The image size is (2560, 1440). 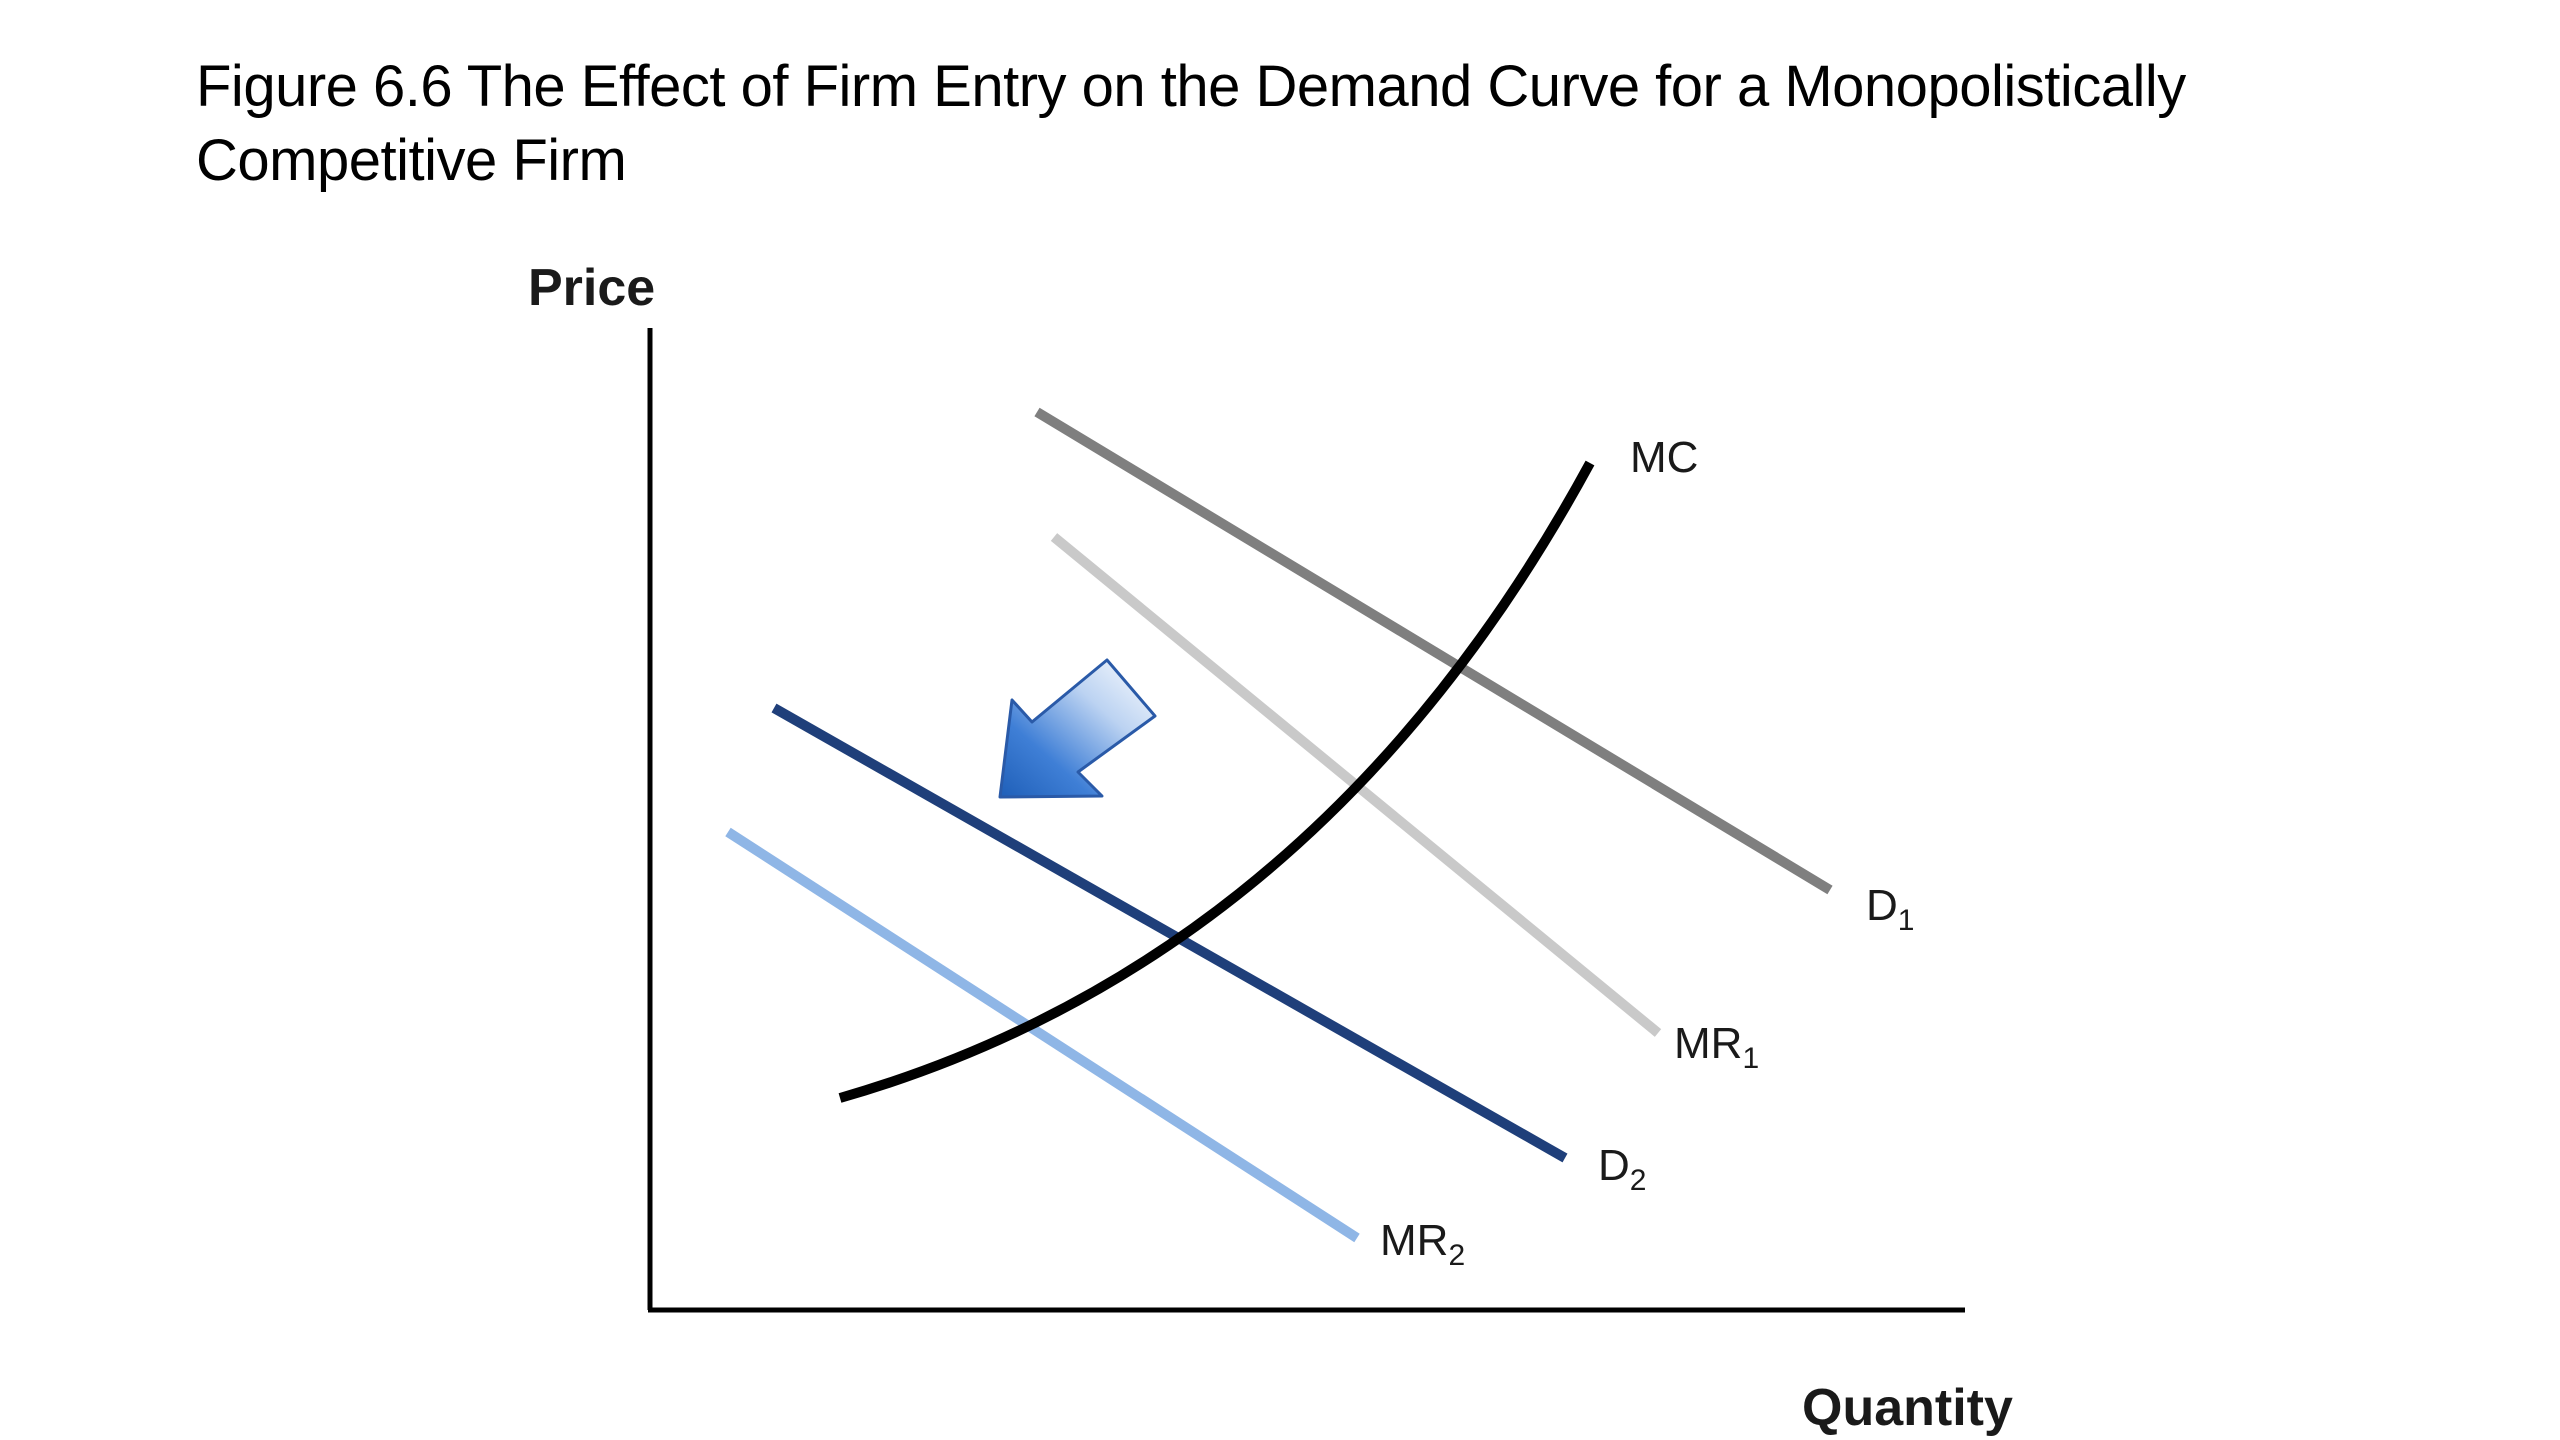 What do you see at coordinates (1433, 651) in the screenshot?
I see `d1-curve` at bounding box center [1433, 651].